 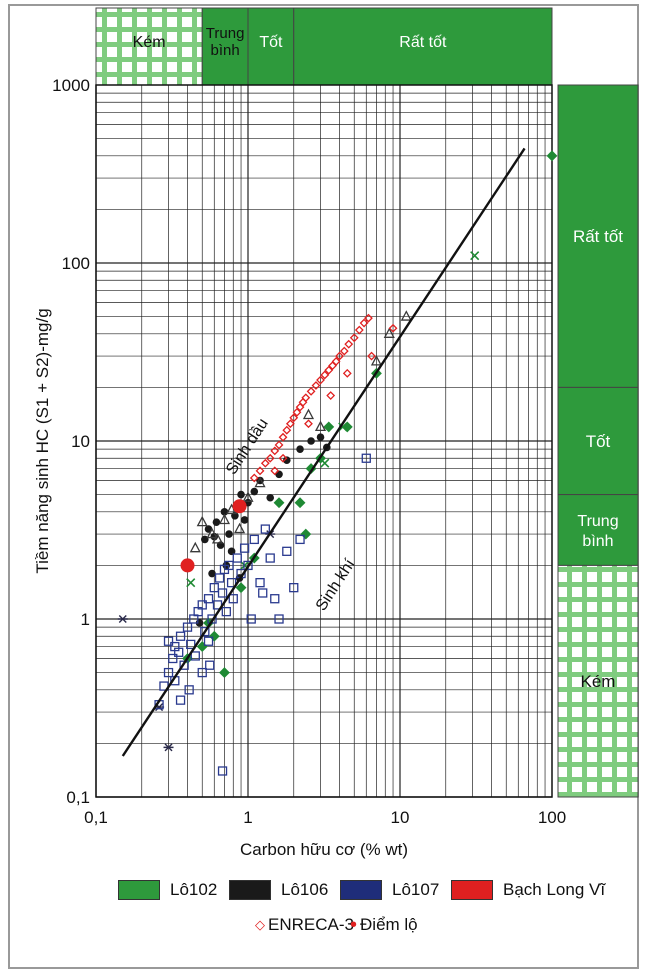 What do you see at coordinates (423, 42) in the screenshot?
I see `top-scale-label: Rất tốt` at bounding box center [423, 42].